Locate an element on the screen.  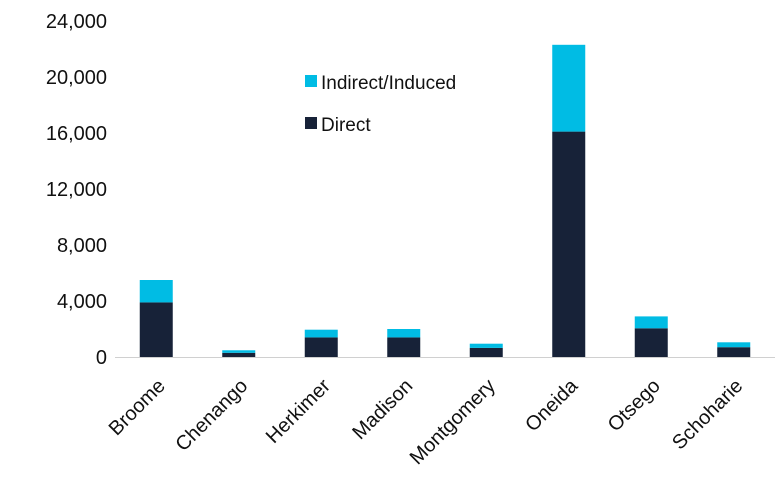
y-tick-label: 20,000 is located at coordinates (76, 78).